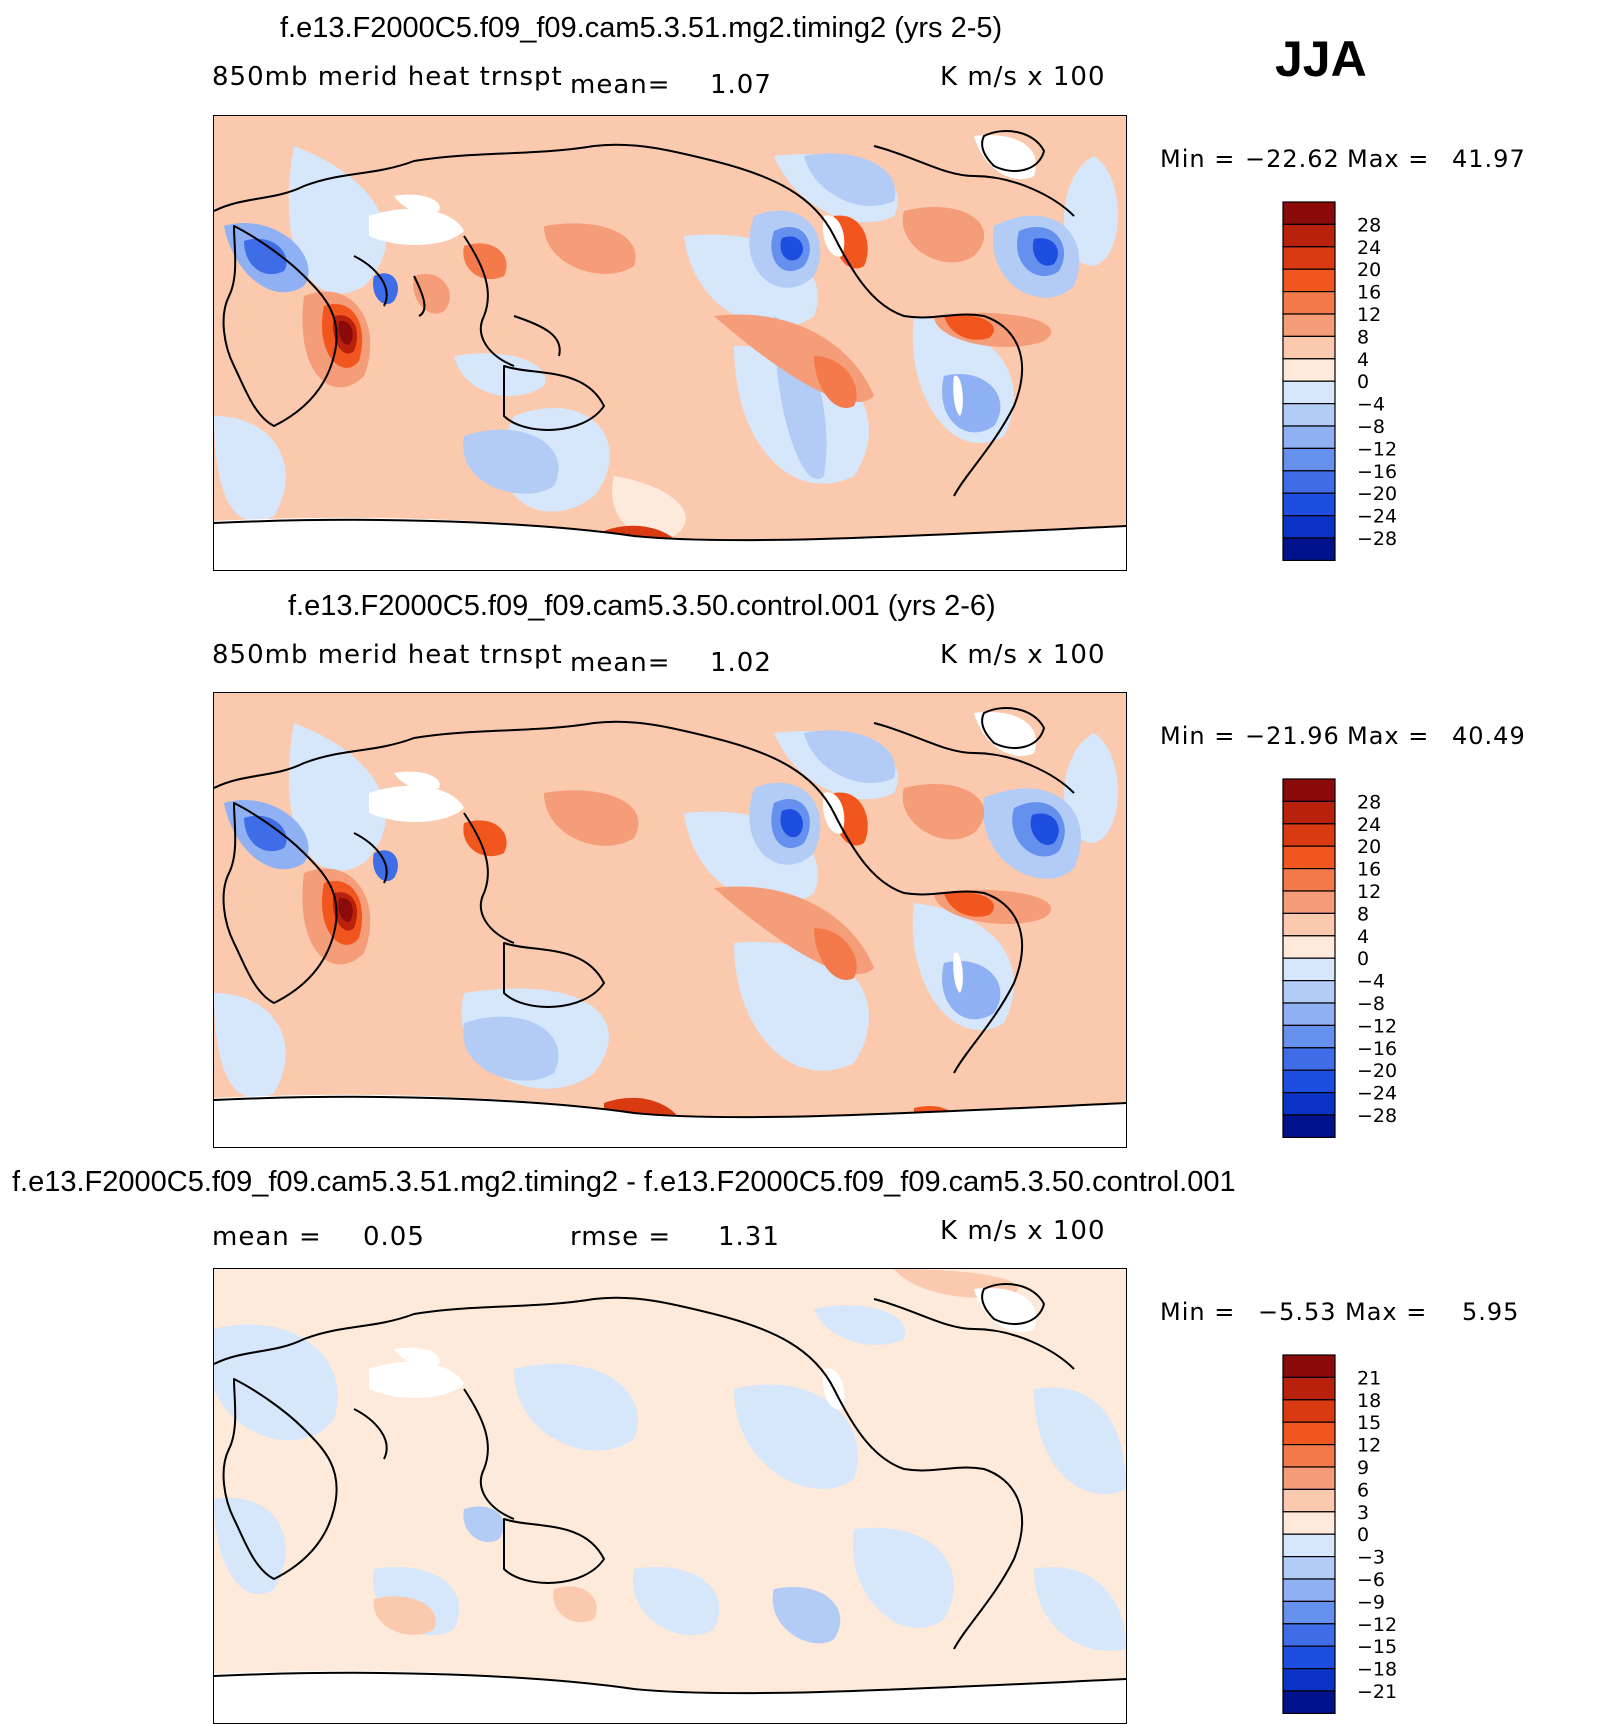  I want to click on colorbar-tick-label: −6, so click(1371, 1580).